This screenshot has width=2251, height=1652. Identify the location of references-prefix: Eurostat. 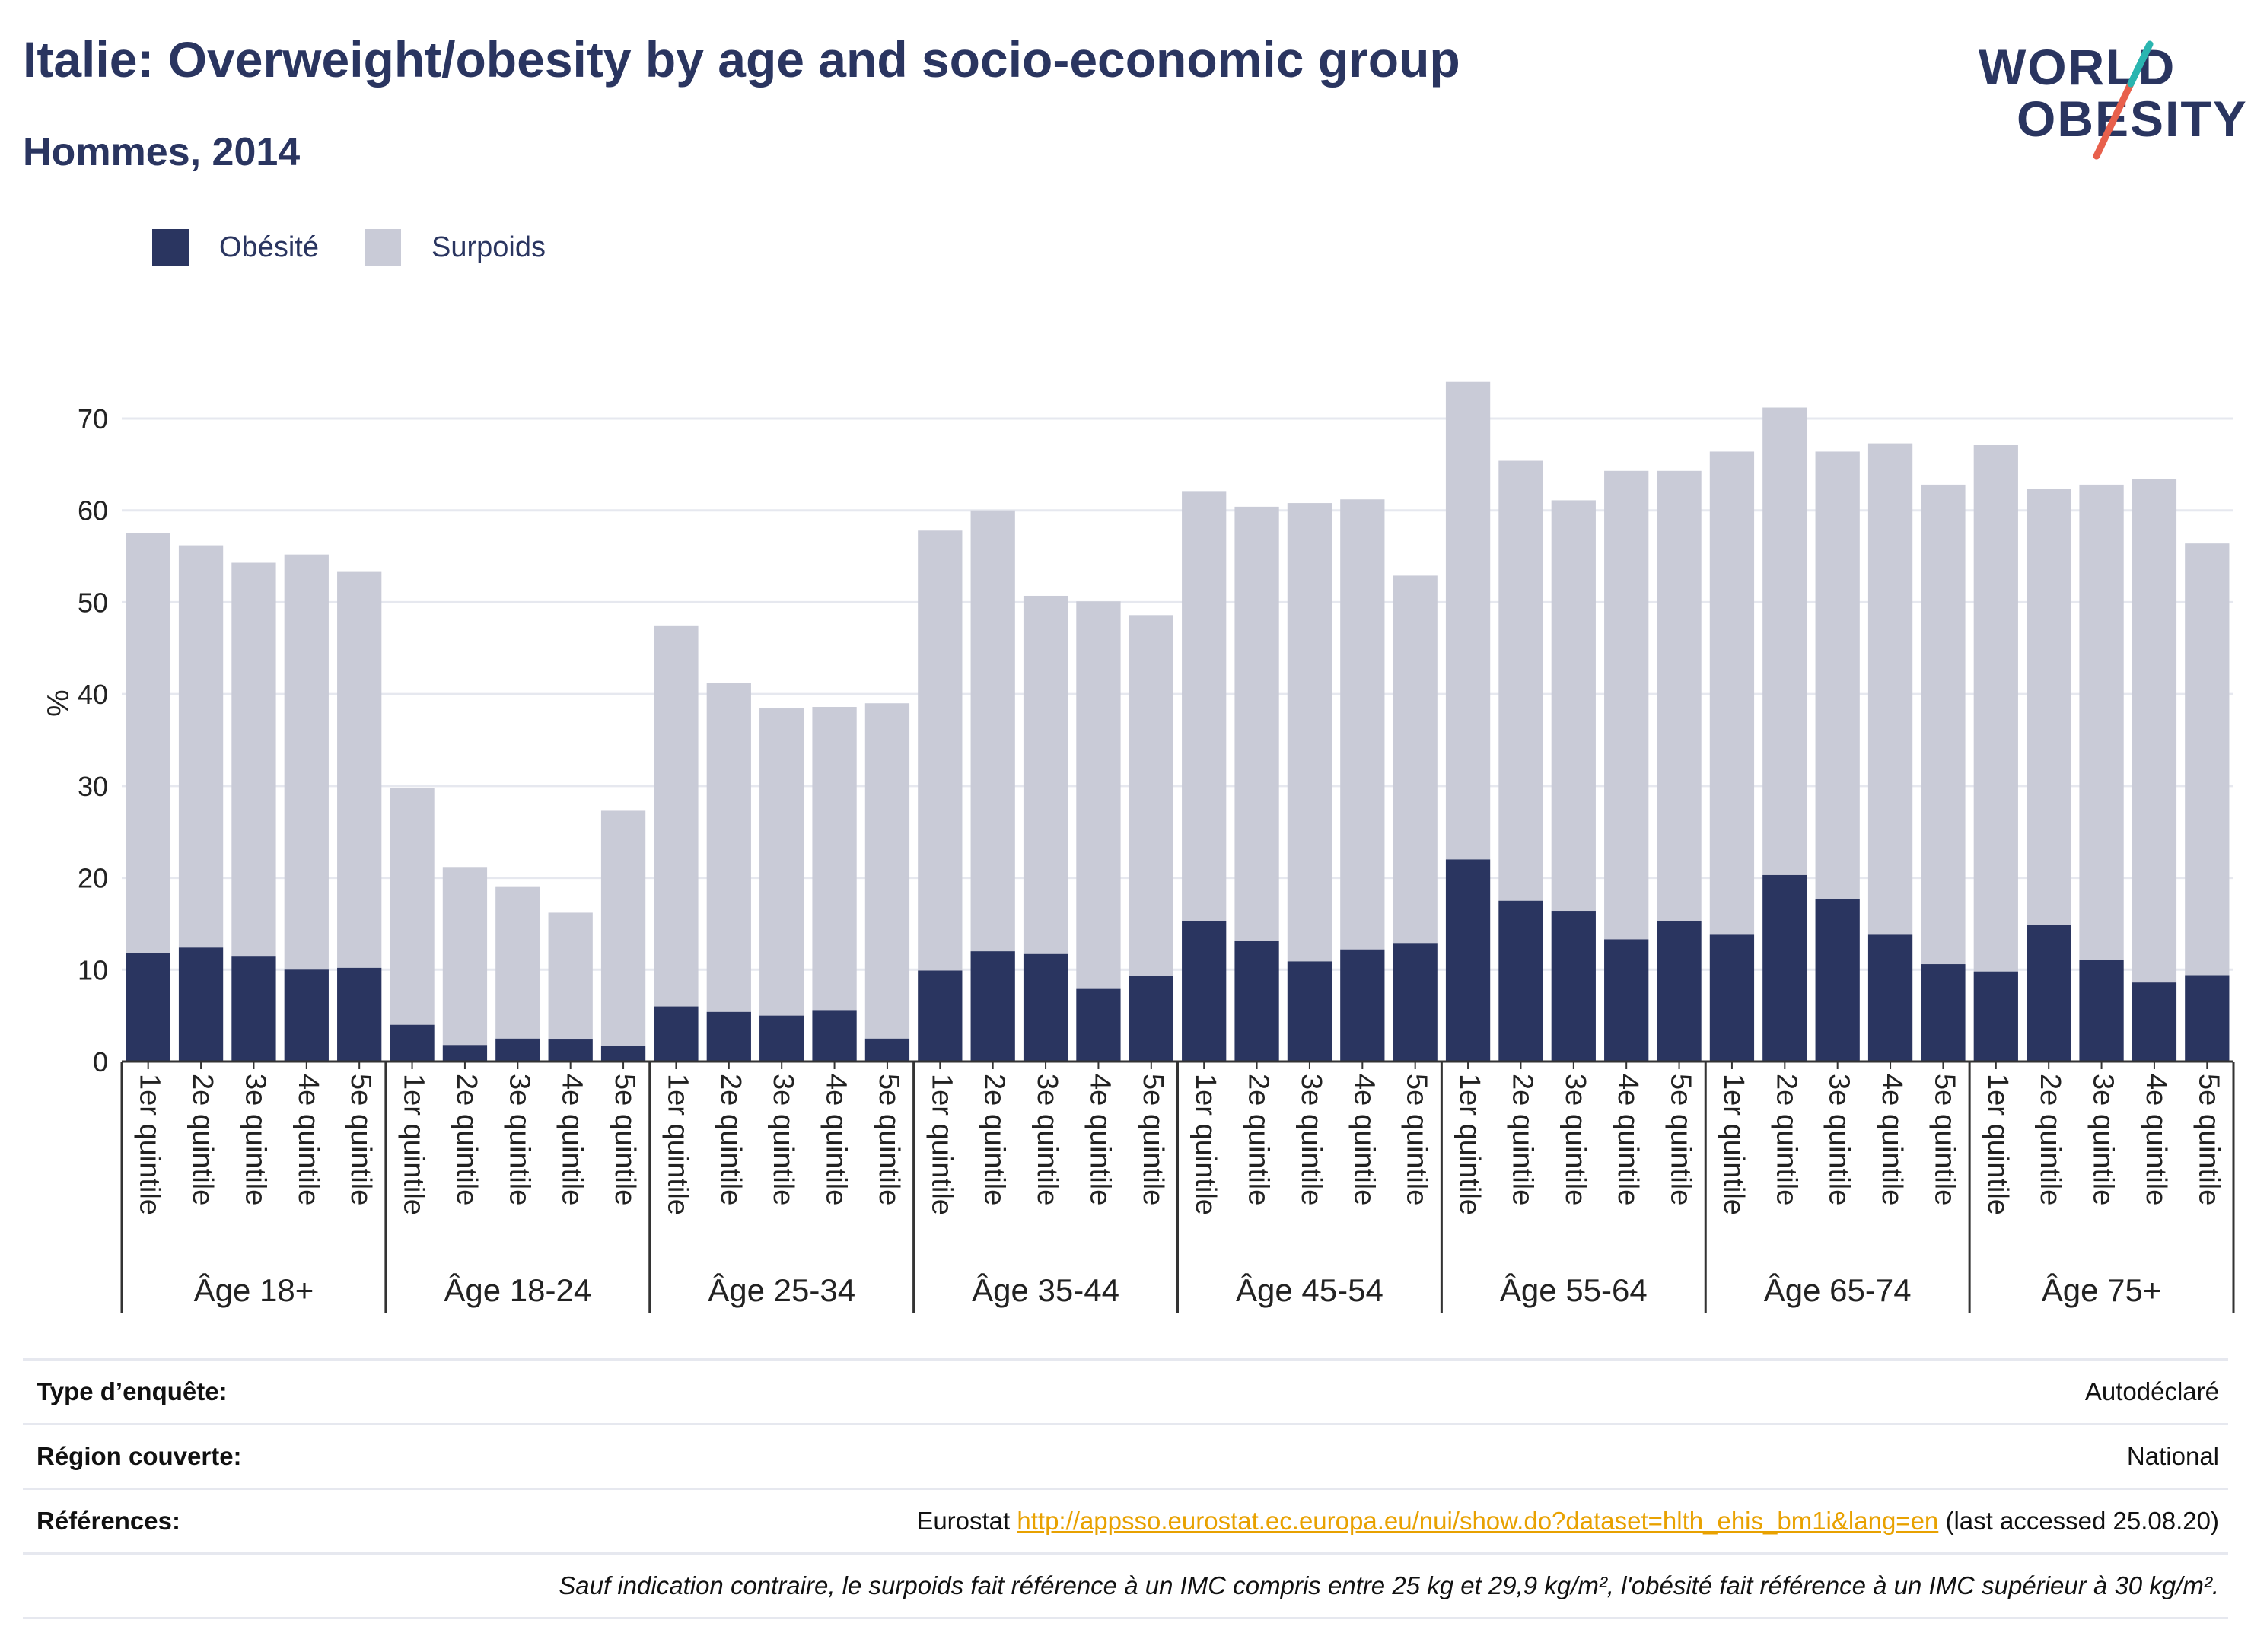
(963, 1521).